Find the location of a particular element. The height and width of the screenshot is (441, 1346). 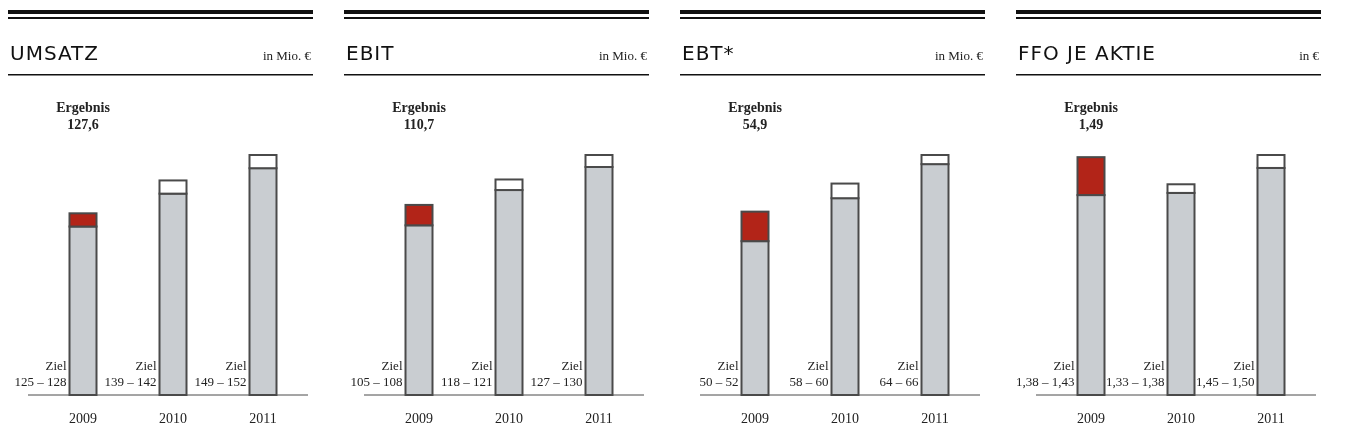

annotation: Ziel 1,38 – 1,43 is located at coordinates (1045, 373).